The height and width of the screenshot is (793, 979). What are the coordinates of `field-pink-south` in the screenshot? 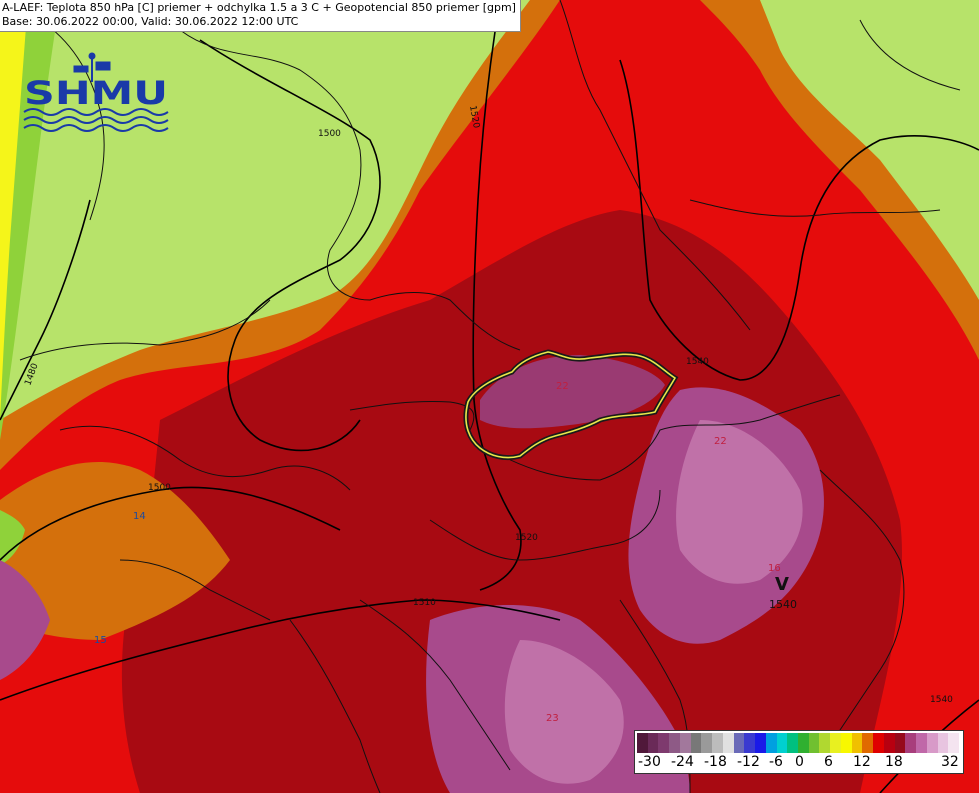 It's located at (564, 712).